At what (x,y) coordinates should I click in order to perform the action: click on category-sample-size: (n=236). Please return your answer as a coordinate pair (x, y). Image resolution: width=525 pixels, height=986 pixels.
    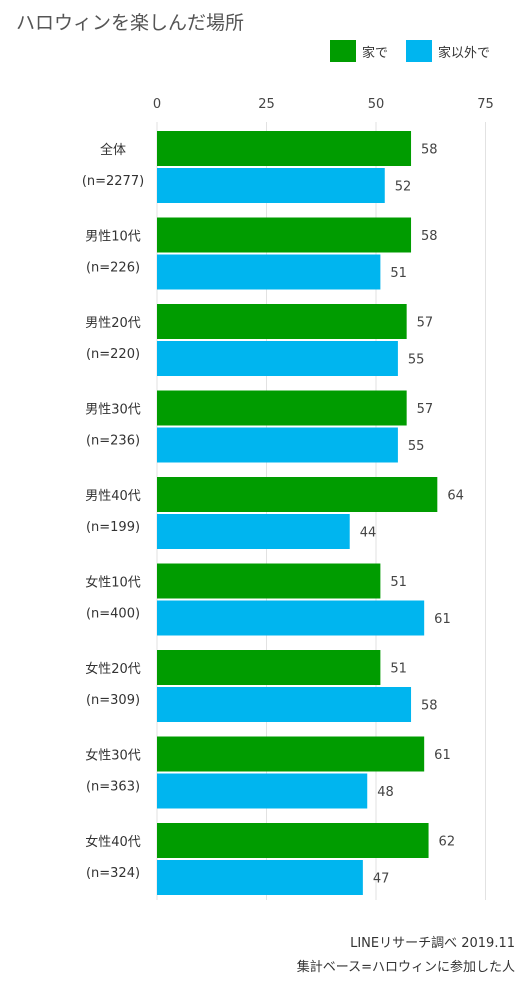
    Looking at the image, I should click on (113, 441).